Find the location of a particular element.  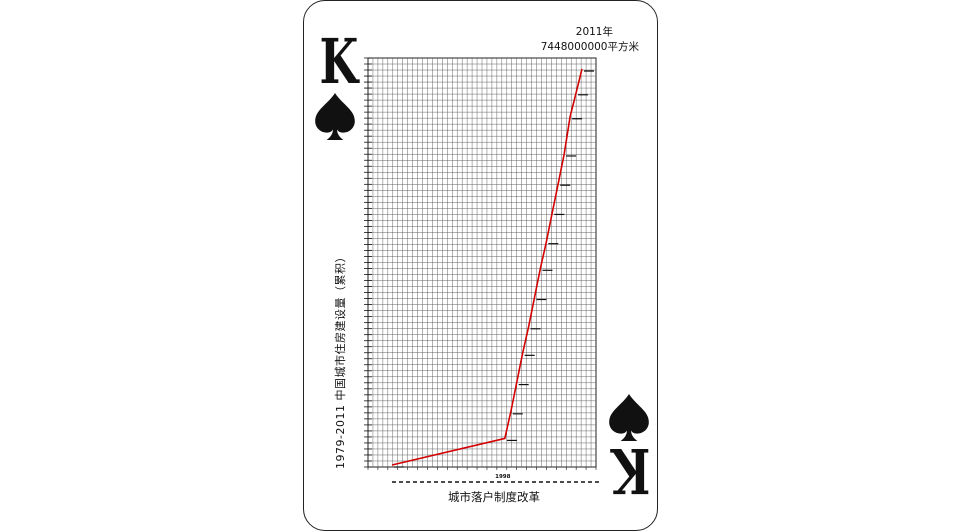

x-marker-label: 1998 is located at coordinates (502, 477).